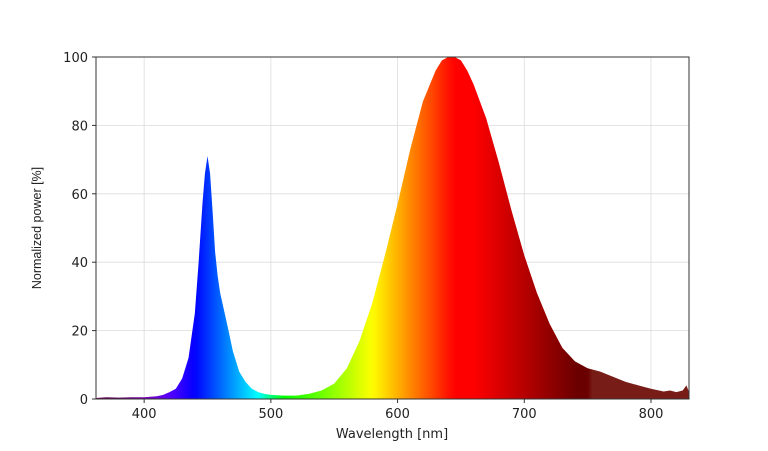 The height and width of the screenshot is (451, 768). Describe the element at coordinates (144, 414) in the screenshot. I see `x-tick-label: 400` at that location.